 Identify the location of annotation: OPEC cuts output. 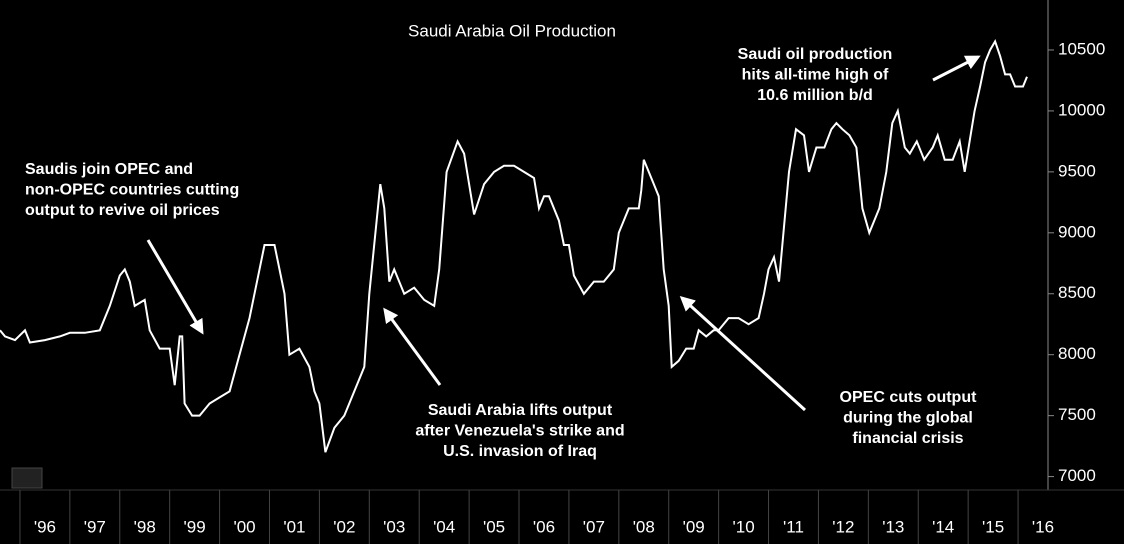
(909, 397).